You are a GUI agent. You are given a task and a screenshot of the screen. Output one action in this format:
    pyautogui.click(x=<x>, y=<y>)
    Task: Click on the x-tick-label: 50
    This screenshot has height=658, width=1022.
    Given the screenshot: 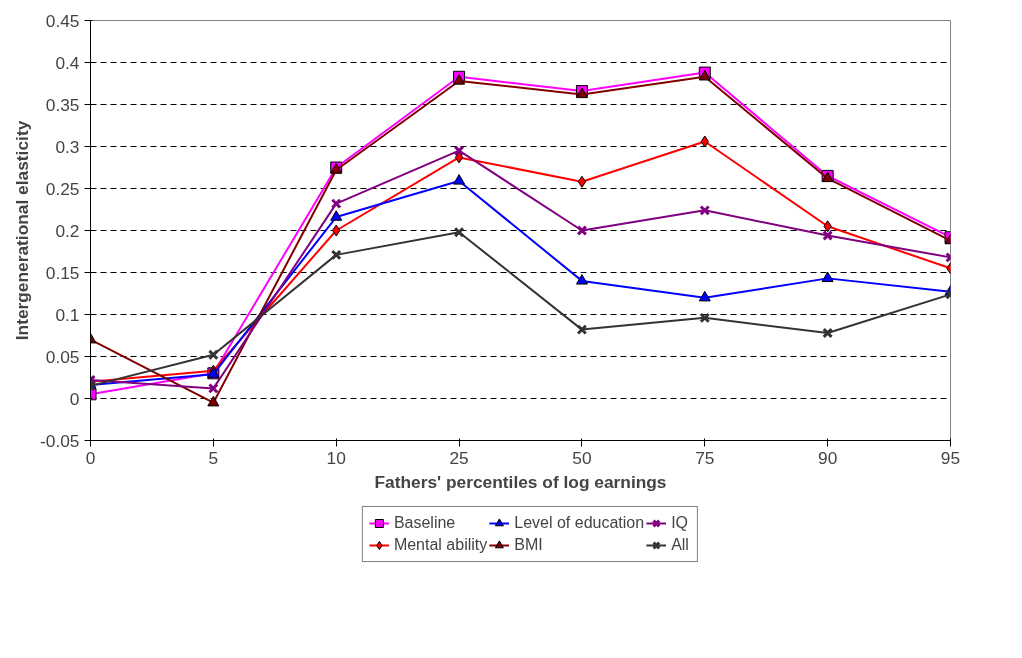 What is the action you would take?
    pyautogui.click(x=582, y=457)
    